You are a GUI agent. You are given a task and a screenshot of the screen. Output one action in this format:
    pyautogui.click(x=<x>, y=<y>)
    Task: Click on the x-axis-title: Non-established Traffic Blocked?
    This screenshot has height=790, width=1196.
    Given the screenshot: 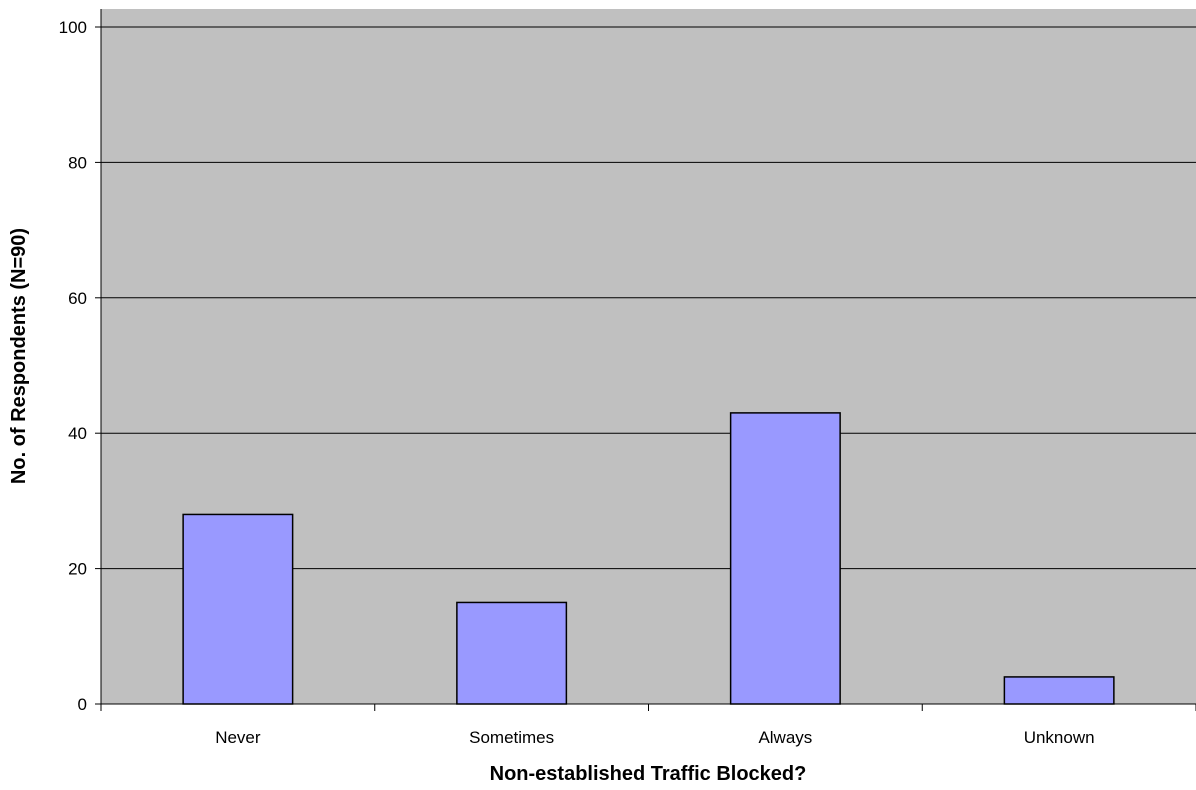 What is the action you would take?
    pyautogui.click(x=648, y=774)
    